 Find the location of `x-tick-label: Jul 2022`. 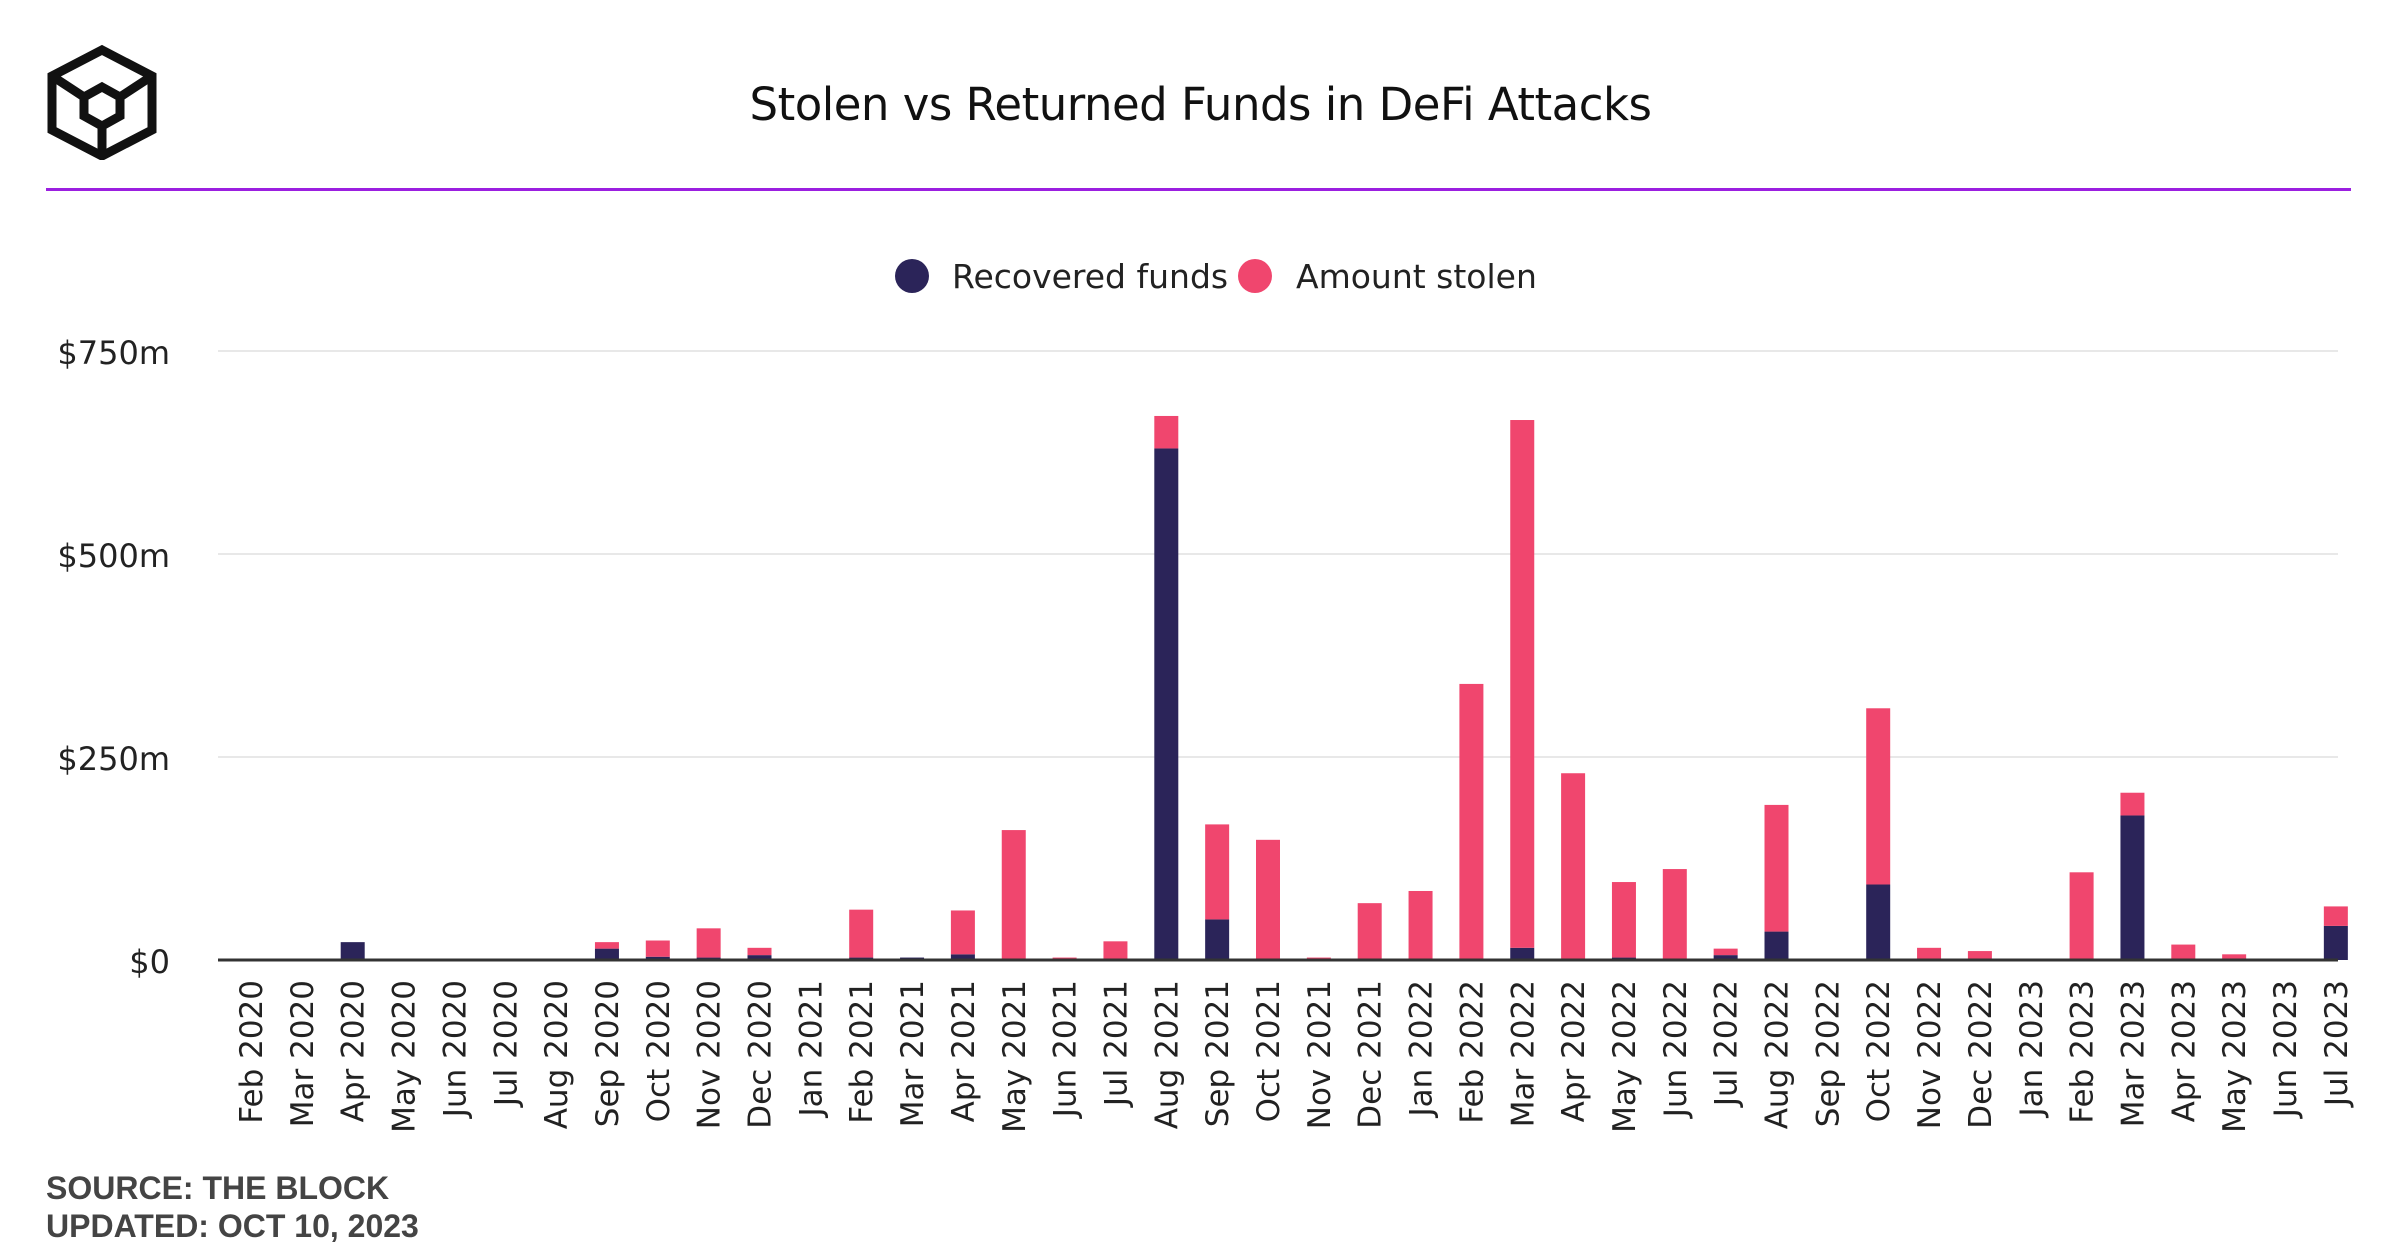

x-tick-label: Jul 2022 is located at coordinates (1727, 1044).